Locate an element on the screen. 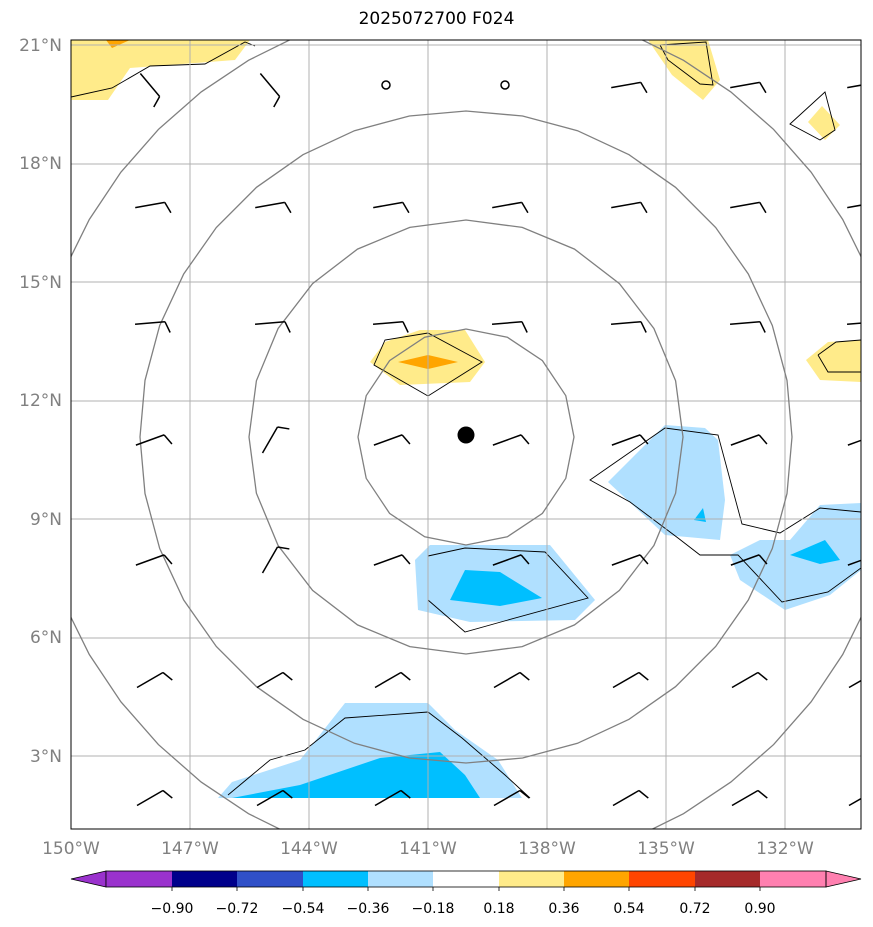 The width and height of the screenshot is (873, 927). storm-center-marker is located at coordinates (466, 435).